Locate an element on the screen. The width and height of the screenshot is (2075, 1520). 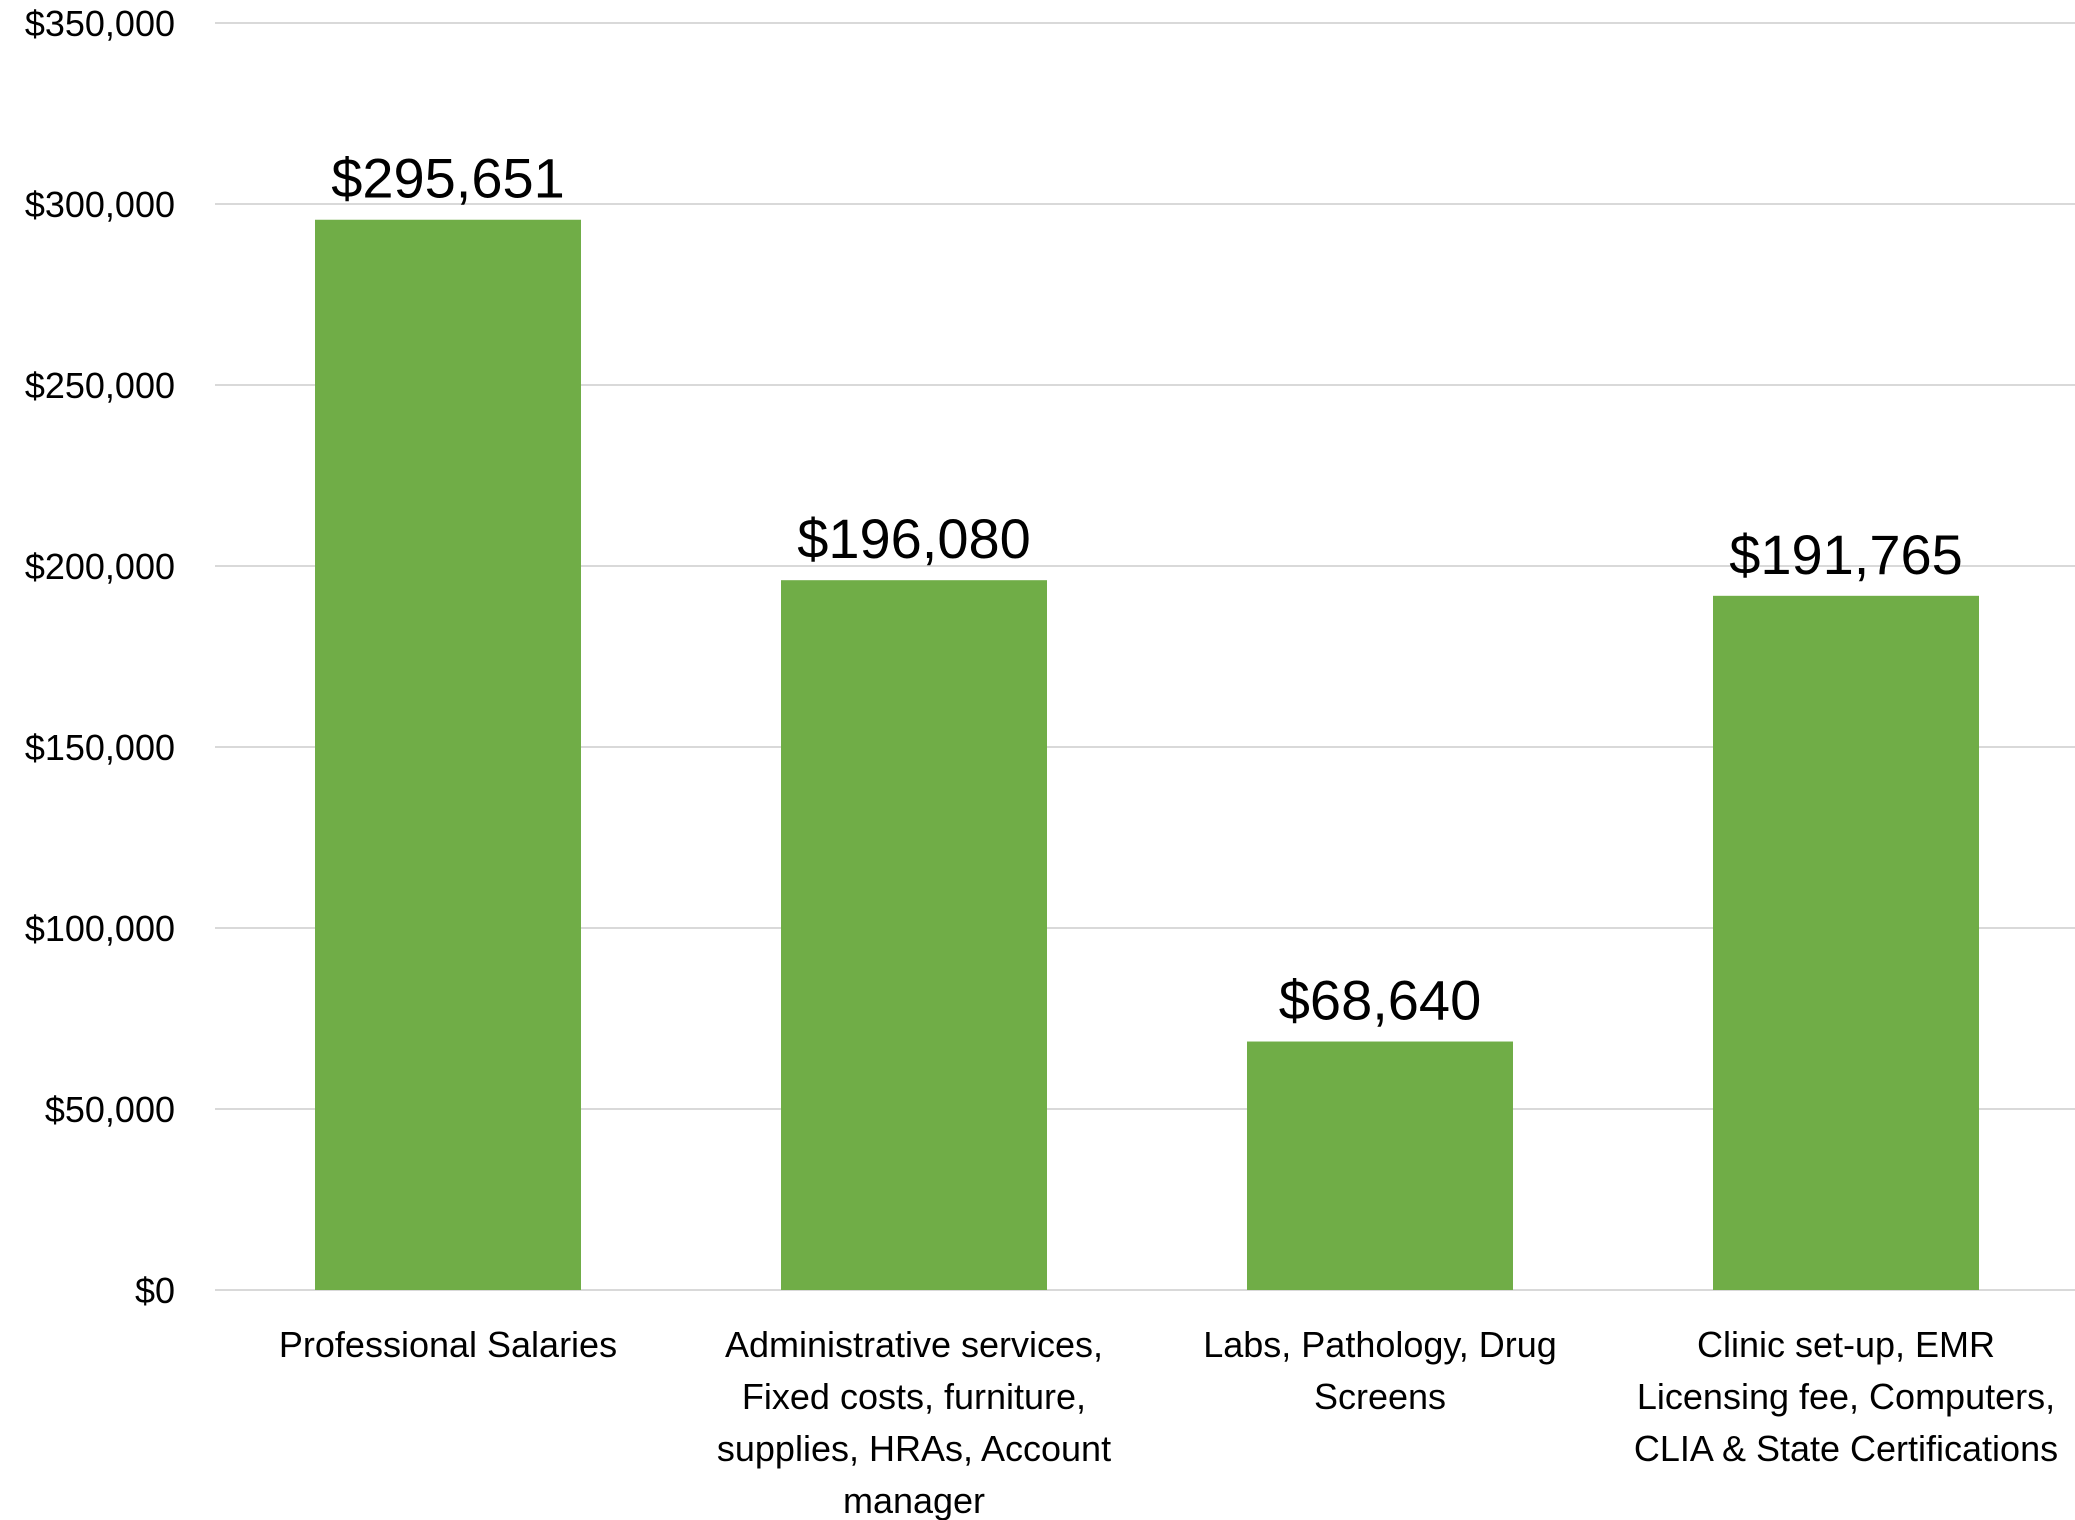
data-label: $68,640 is located at coordinates (1380, 1000).